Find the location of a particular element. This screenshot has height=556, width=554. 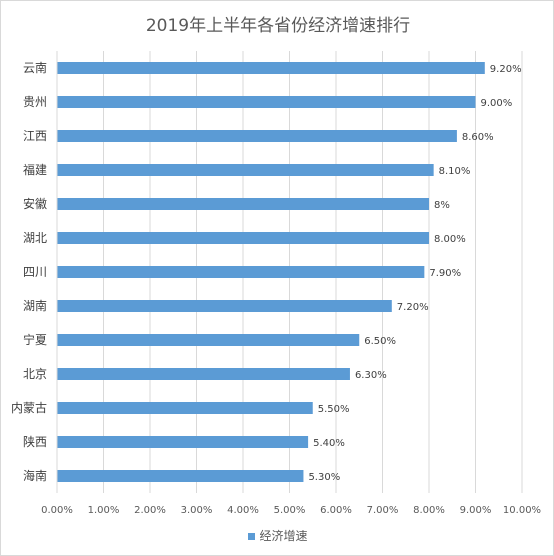

y-tick-label: 四川 is located at coordinates (35, 272).